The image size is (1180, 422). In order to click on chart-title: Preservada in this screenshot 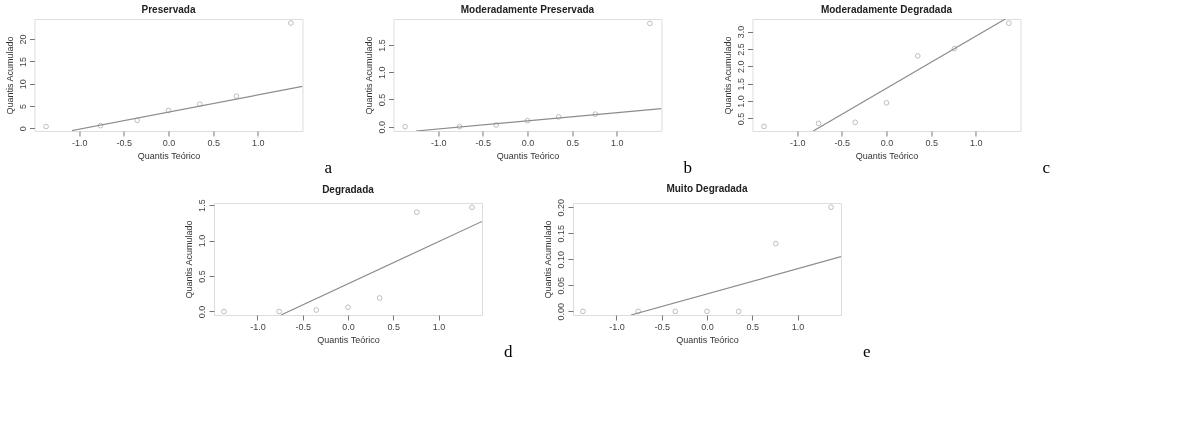, I will do `click(168, 9)`.